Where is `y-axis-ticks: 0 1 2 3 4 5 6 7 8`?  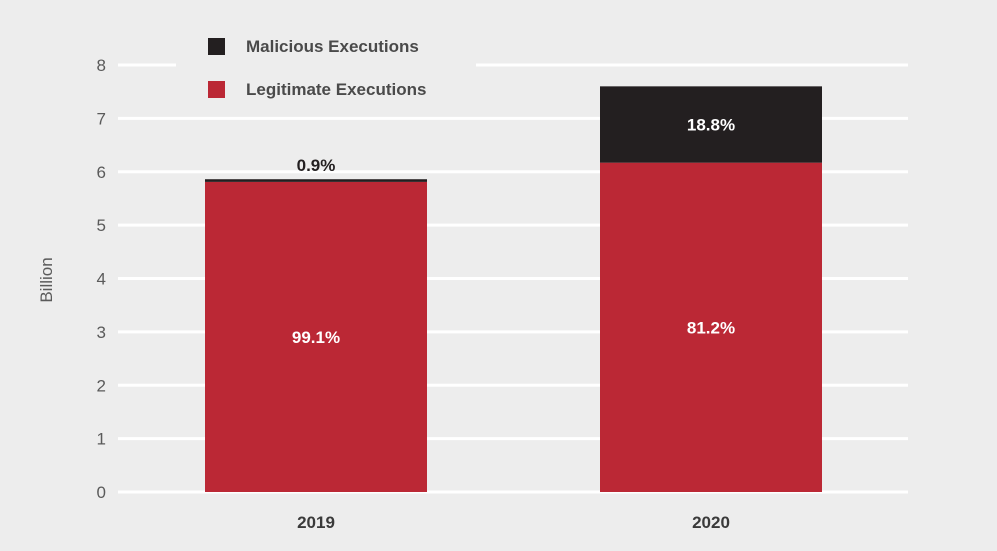 y-axis-ticks: 0 1 2 3 4 5 6 7 8 is located at coordinates (101, 279).